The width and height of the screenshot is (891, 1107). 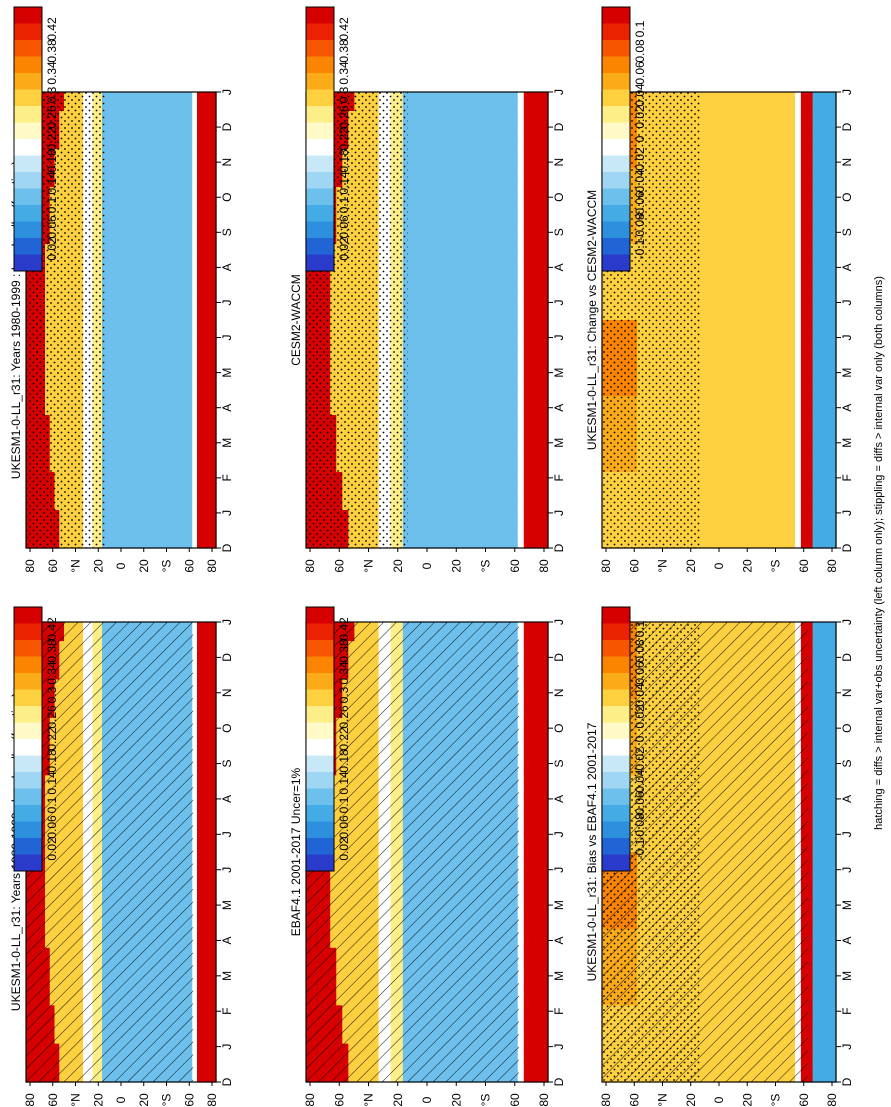 What do you see at coordinates (427, 1099) in the screenshot?
I see `y-tick-label: 0` at bounding box center [427, 1099].